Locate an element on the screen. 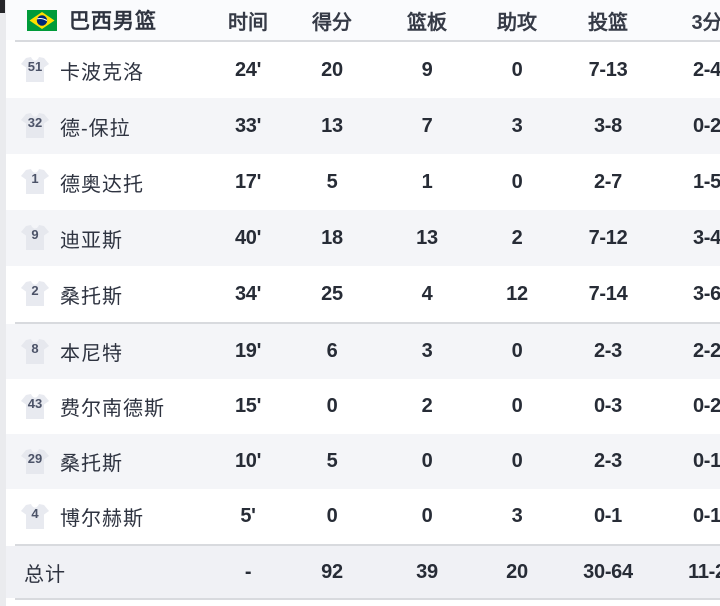  stat-assists: 2 is located at coordinates (517, 237).